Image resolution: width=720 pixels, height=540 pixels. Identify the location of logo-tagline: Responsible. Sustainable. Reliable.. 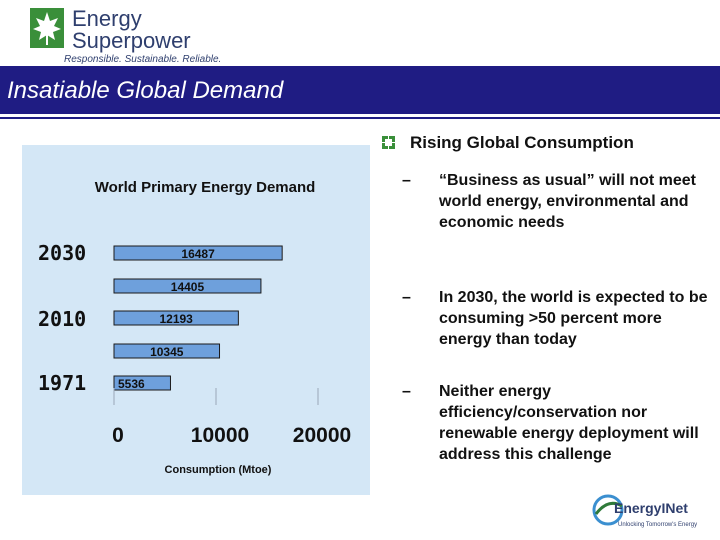
(143, 59).